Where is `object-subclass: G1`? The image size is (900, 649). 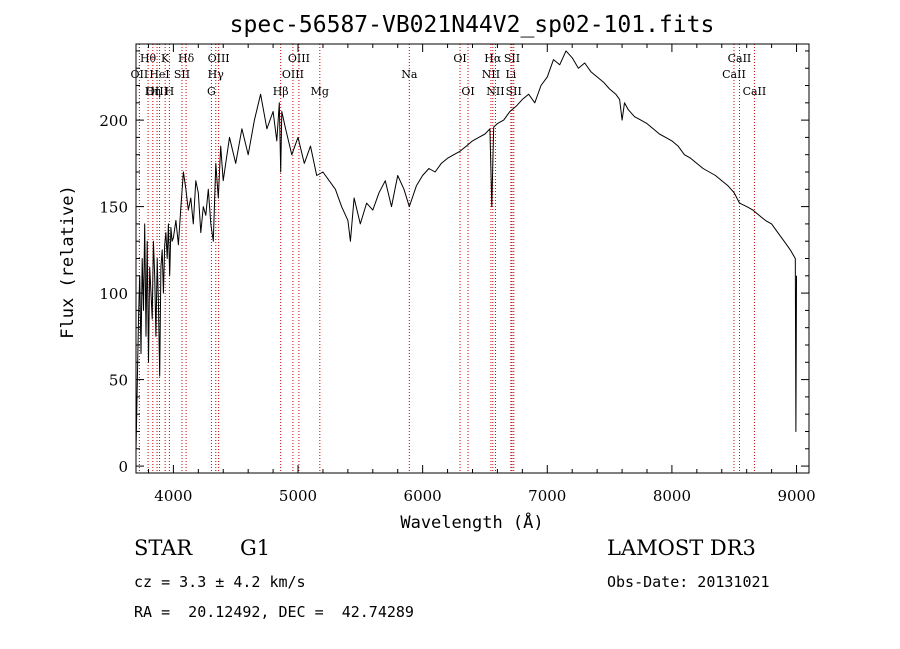
object-subclass: G1 is located at coordinates (255, 548).